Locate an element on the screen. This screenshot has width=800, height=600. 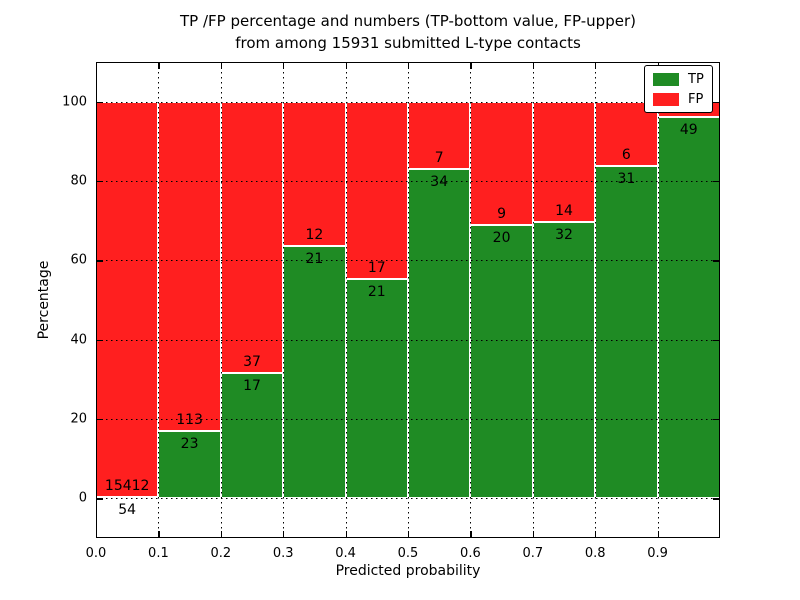
fp-legend-swatch is located at coordinates (666, 99).